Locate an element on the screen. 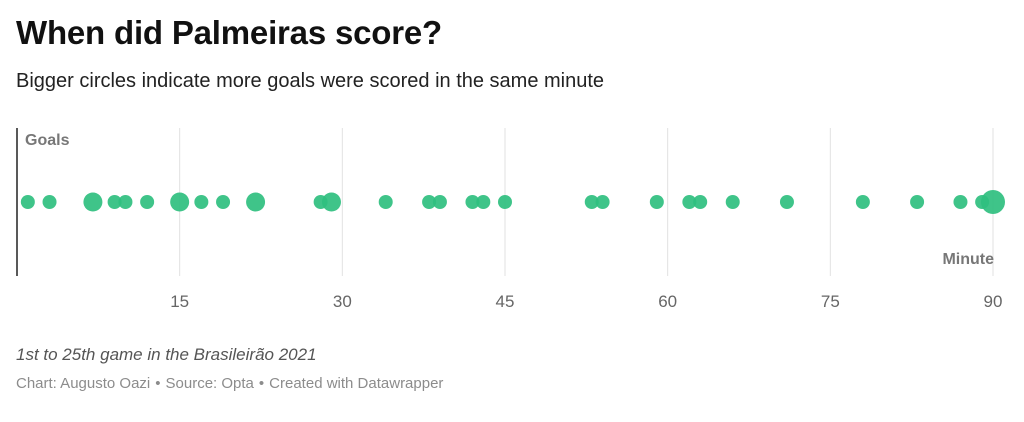 This screenshot has height=422, width=1024. x-tick-label: 90 is located at coordinates (993, 301).